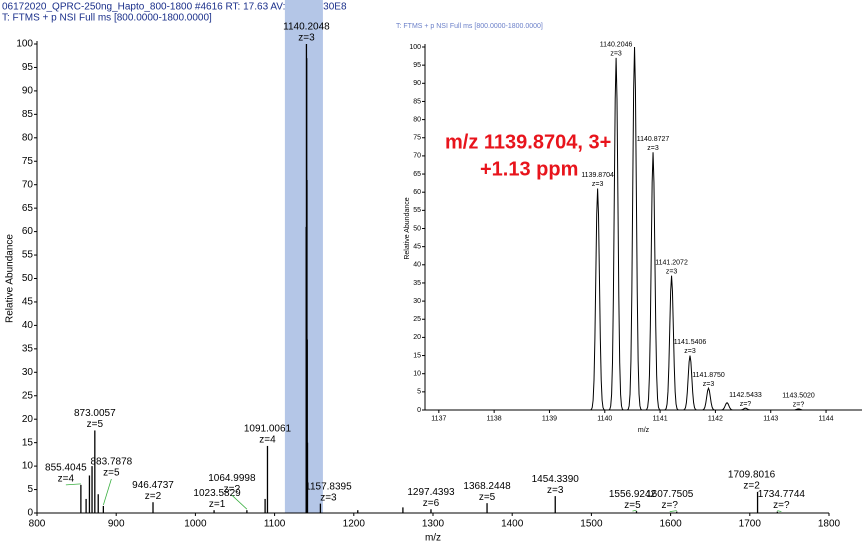  What do you see at coordinates (529, 169) in the screenshot?
I see `annotation: +1.13 ppm` at bounding box center [529, 169].